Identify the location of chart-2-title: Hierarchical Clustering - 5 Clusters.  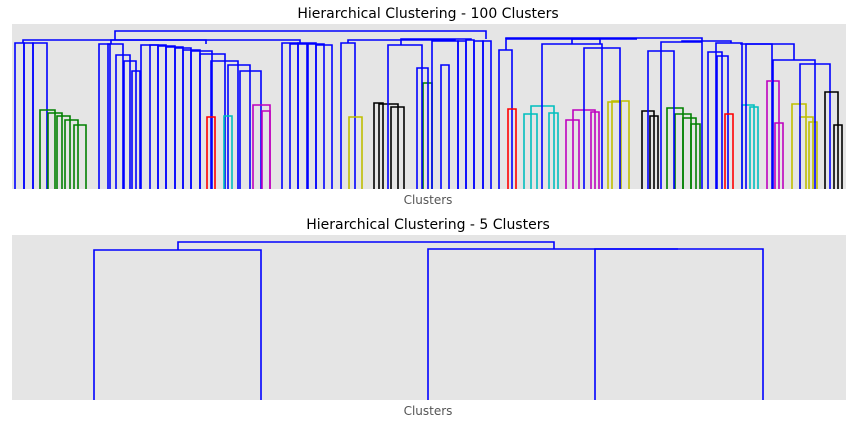
(428, 225).